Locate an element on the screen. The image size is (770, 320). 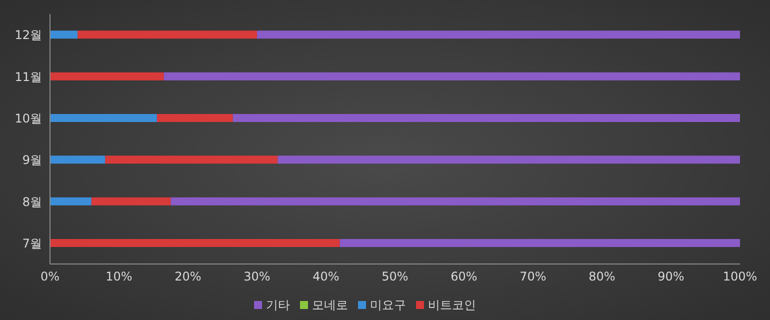
legend-label: 비트코인 is located at coordinates (452, 305).